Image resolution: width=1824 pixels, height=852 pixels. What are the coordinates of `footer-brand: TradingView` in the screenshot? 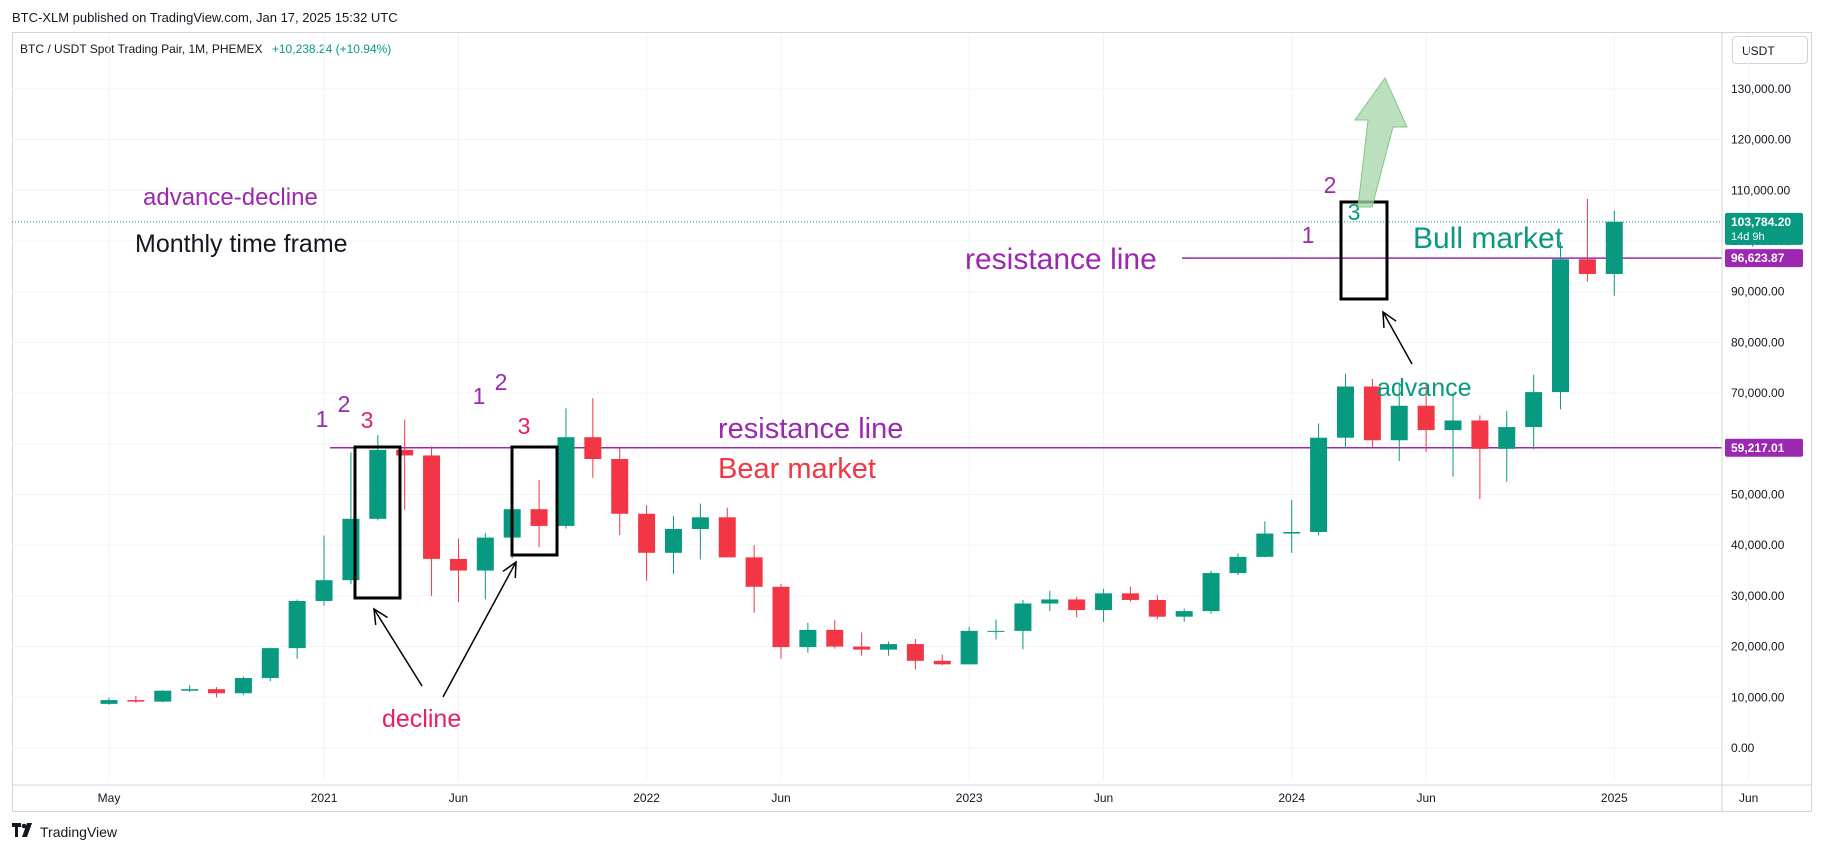 It's located at (64, 831).